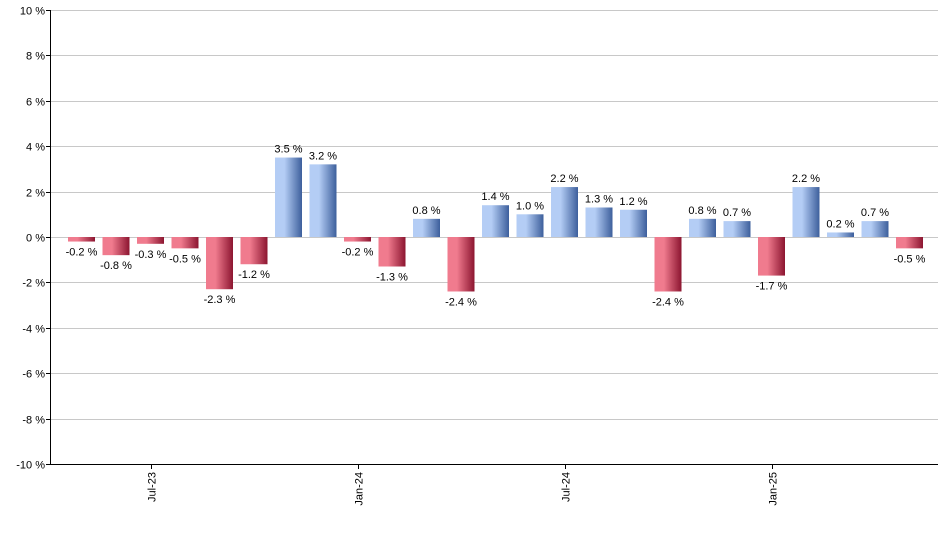 The image size is (940, 550). Describe the element at coordinates (153, 487) in the screenshot. I see `x-tick-label: Jul-23` at that location.